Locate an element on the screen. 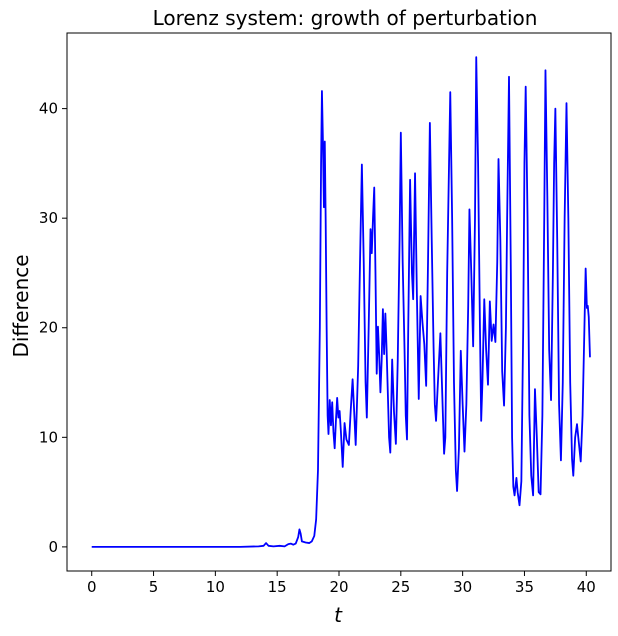 This screenshot has height=636, width=618. y-tick-label: 30 is located at coordinates (48, 218).